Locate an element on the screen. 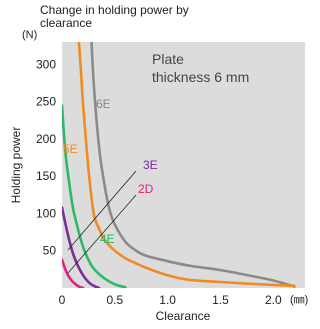  chart-title-line-1: Change in holding power by is located at coordinates (114, 10).